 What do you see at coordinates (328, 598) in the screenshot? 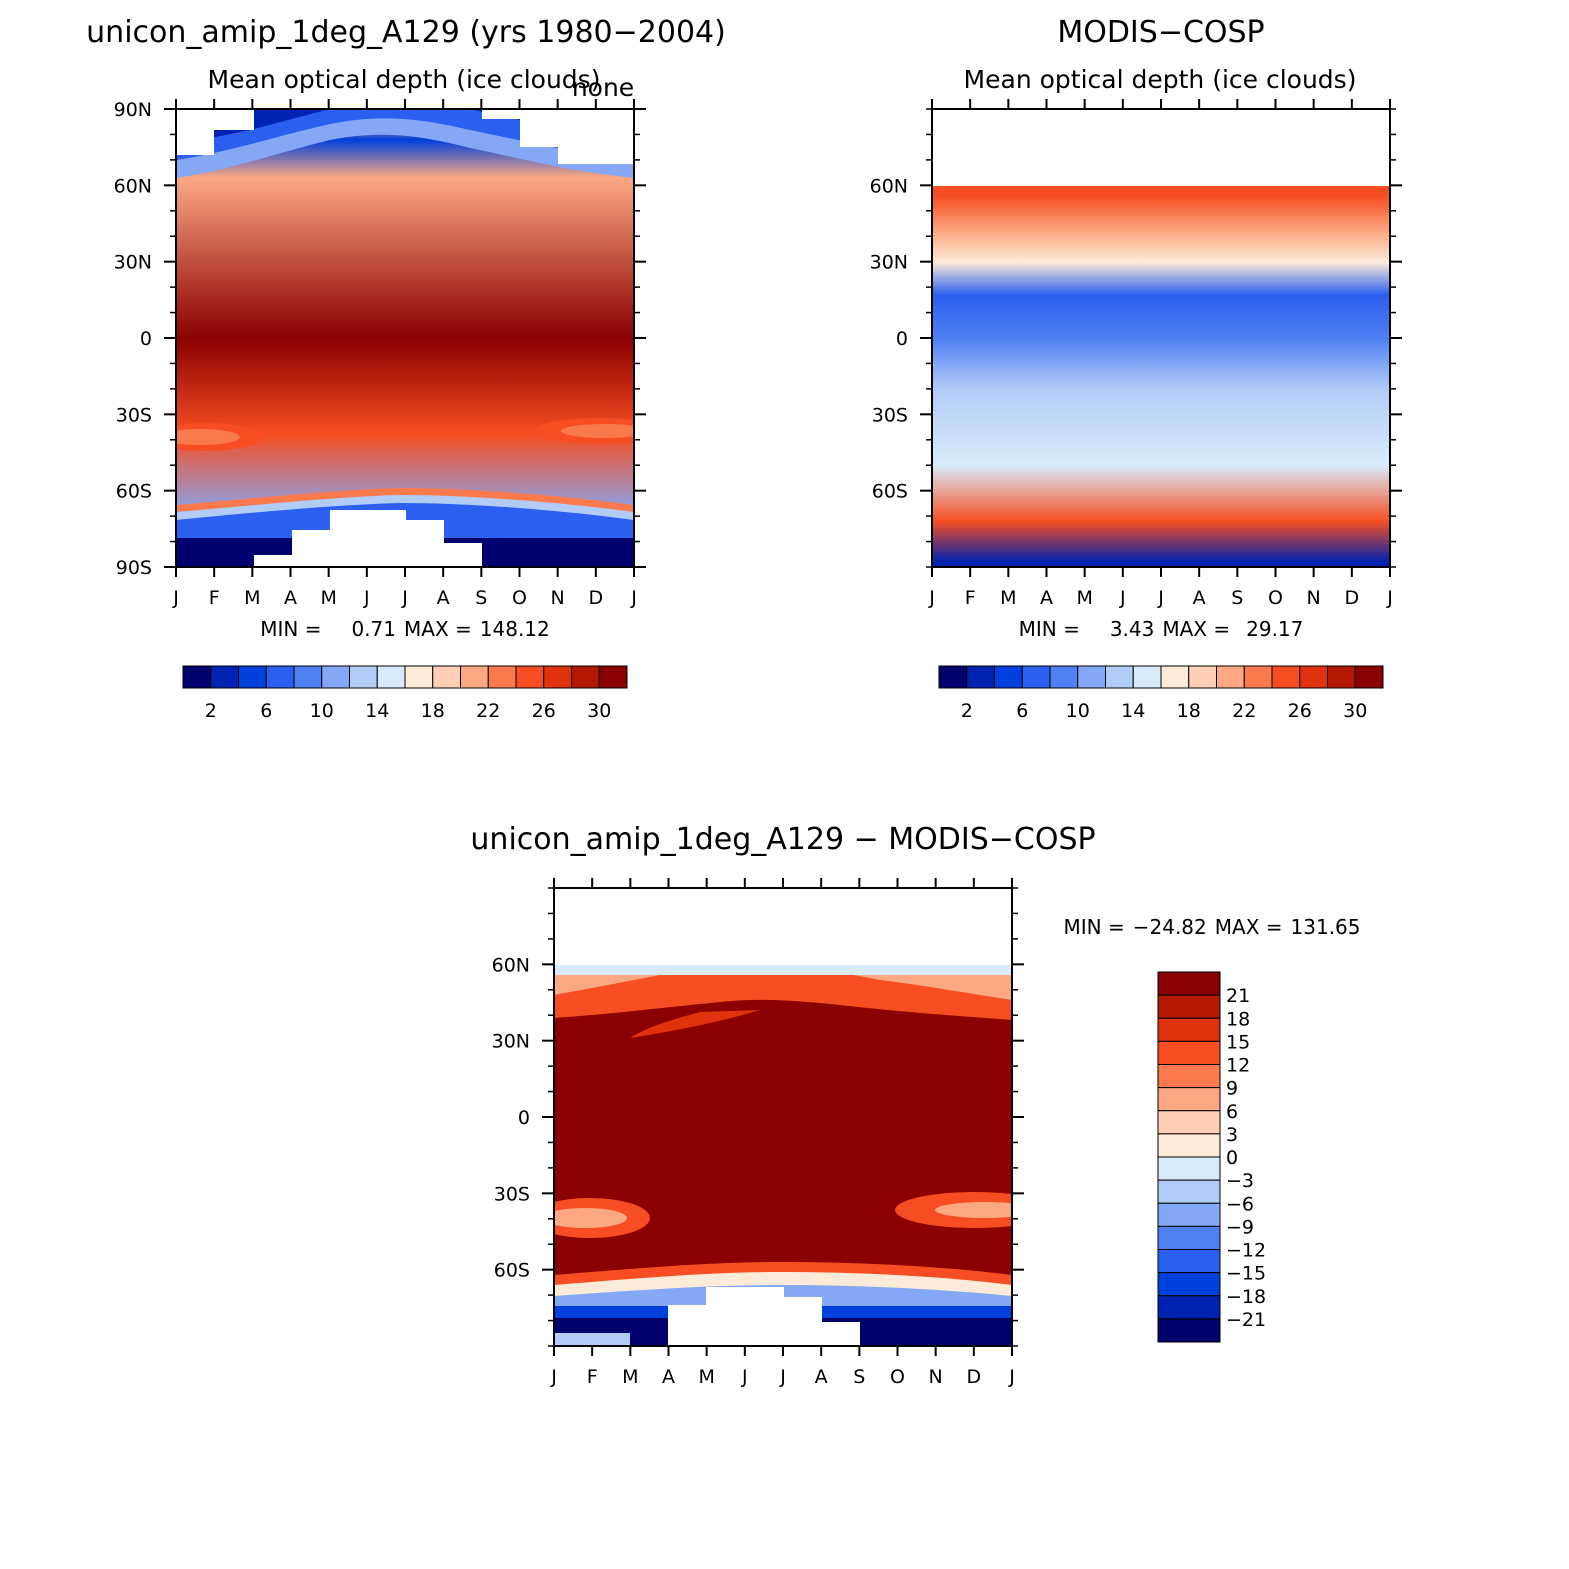
I see `model-xtick-label: M` at bounding box center [328, 598].